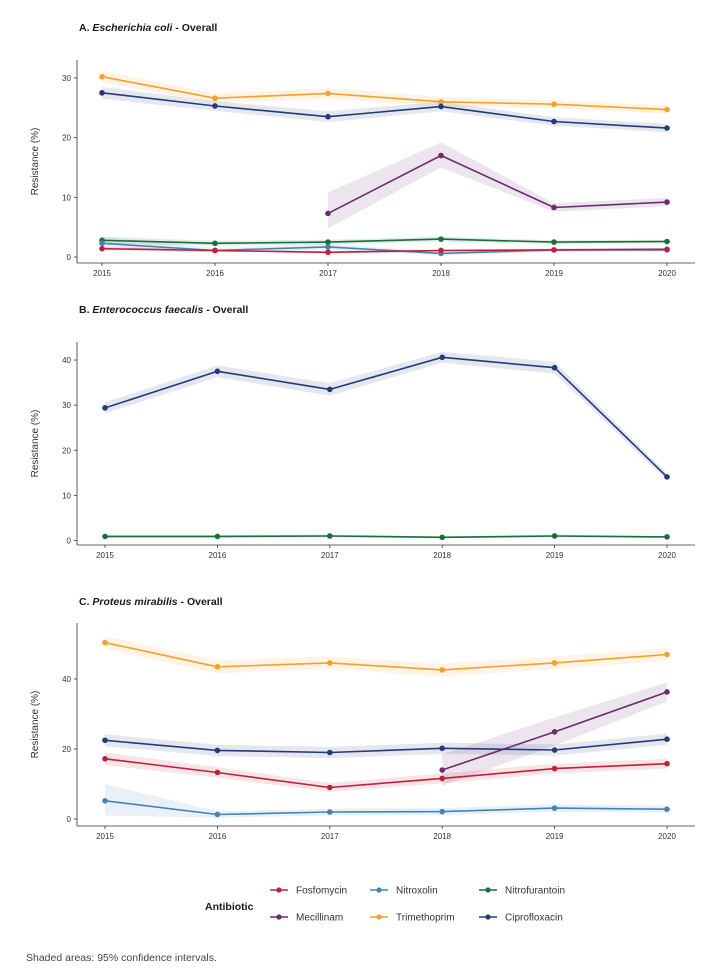 The width and height of the screenshot is (725, 968). What do you see at coordinates (148, 28) in the screenshot?
I see `panel-title: A. Escherichia coli - Overall` at bounding box center [148, 28].